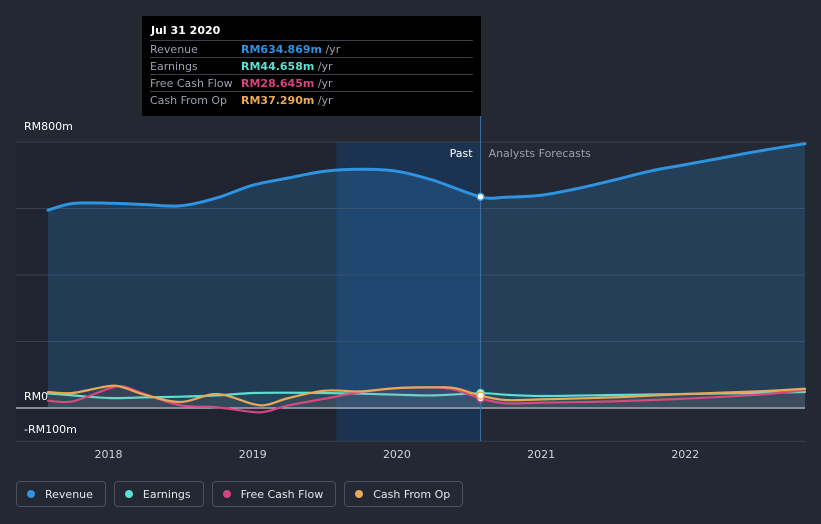 This screenshot has height=524, width=821. Describe the element at coordinates (291, 49) in the screenshot. I see `tooltip-value: RM634.869m /yr` at that location.